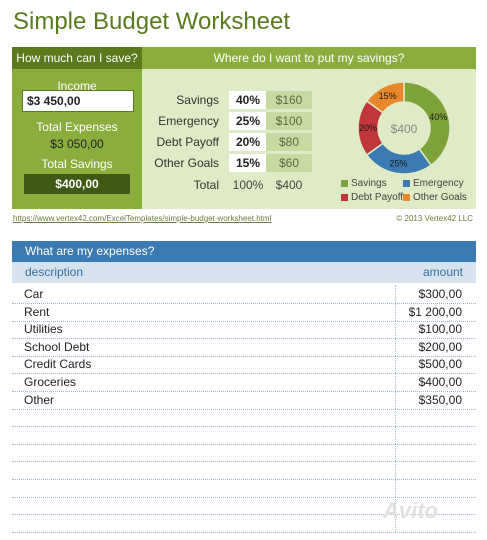  I want to click on allocation-label: Emergency, so click(188, 121).